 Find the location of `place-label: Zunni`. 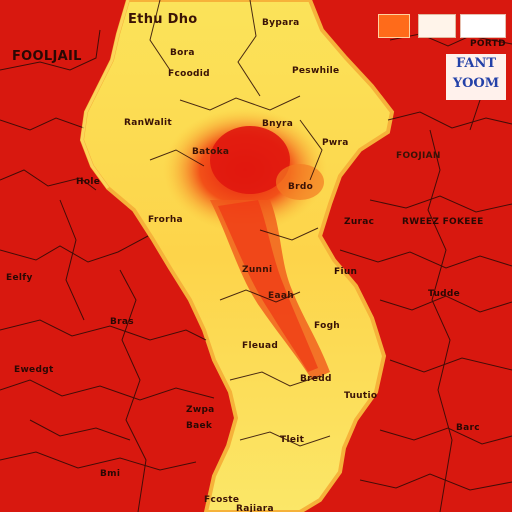

place-label: Zunni is located at coordinates (257, 270).